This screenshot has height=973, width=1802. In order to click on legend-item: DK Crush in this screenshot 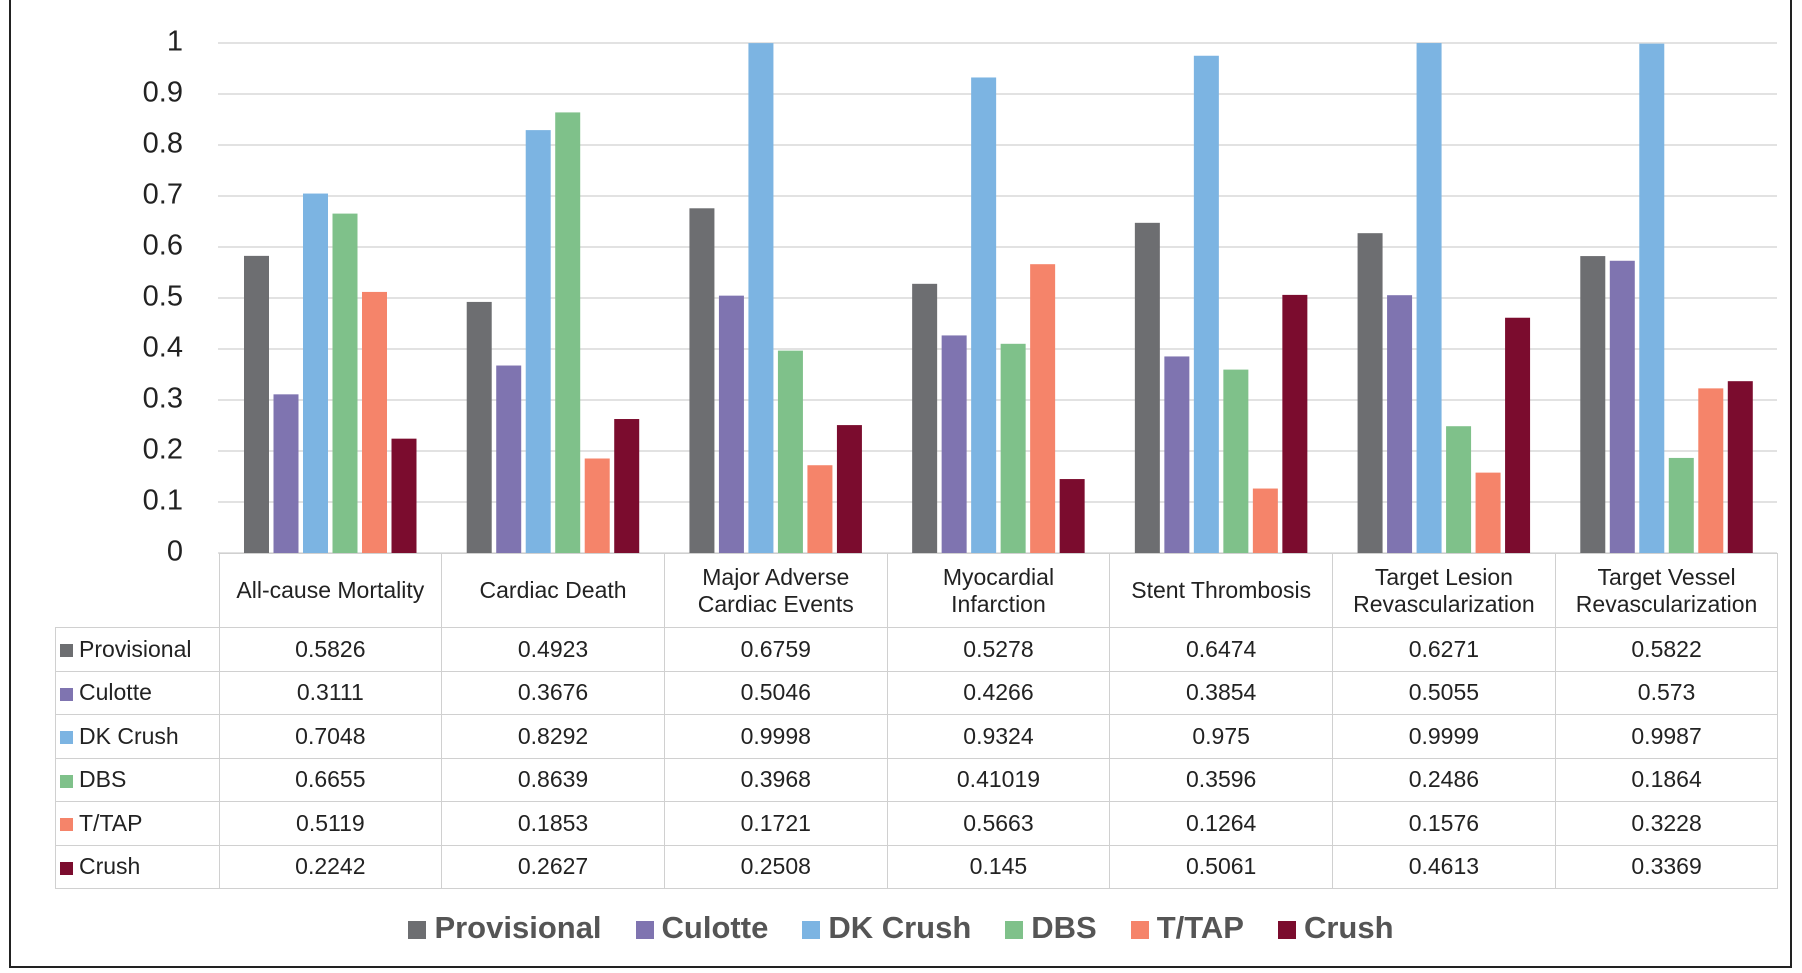, I will do `click(886, 928)`.